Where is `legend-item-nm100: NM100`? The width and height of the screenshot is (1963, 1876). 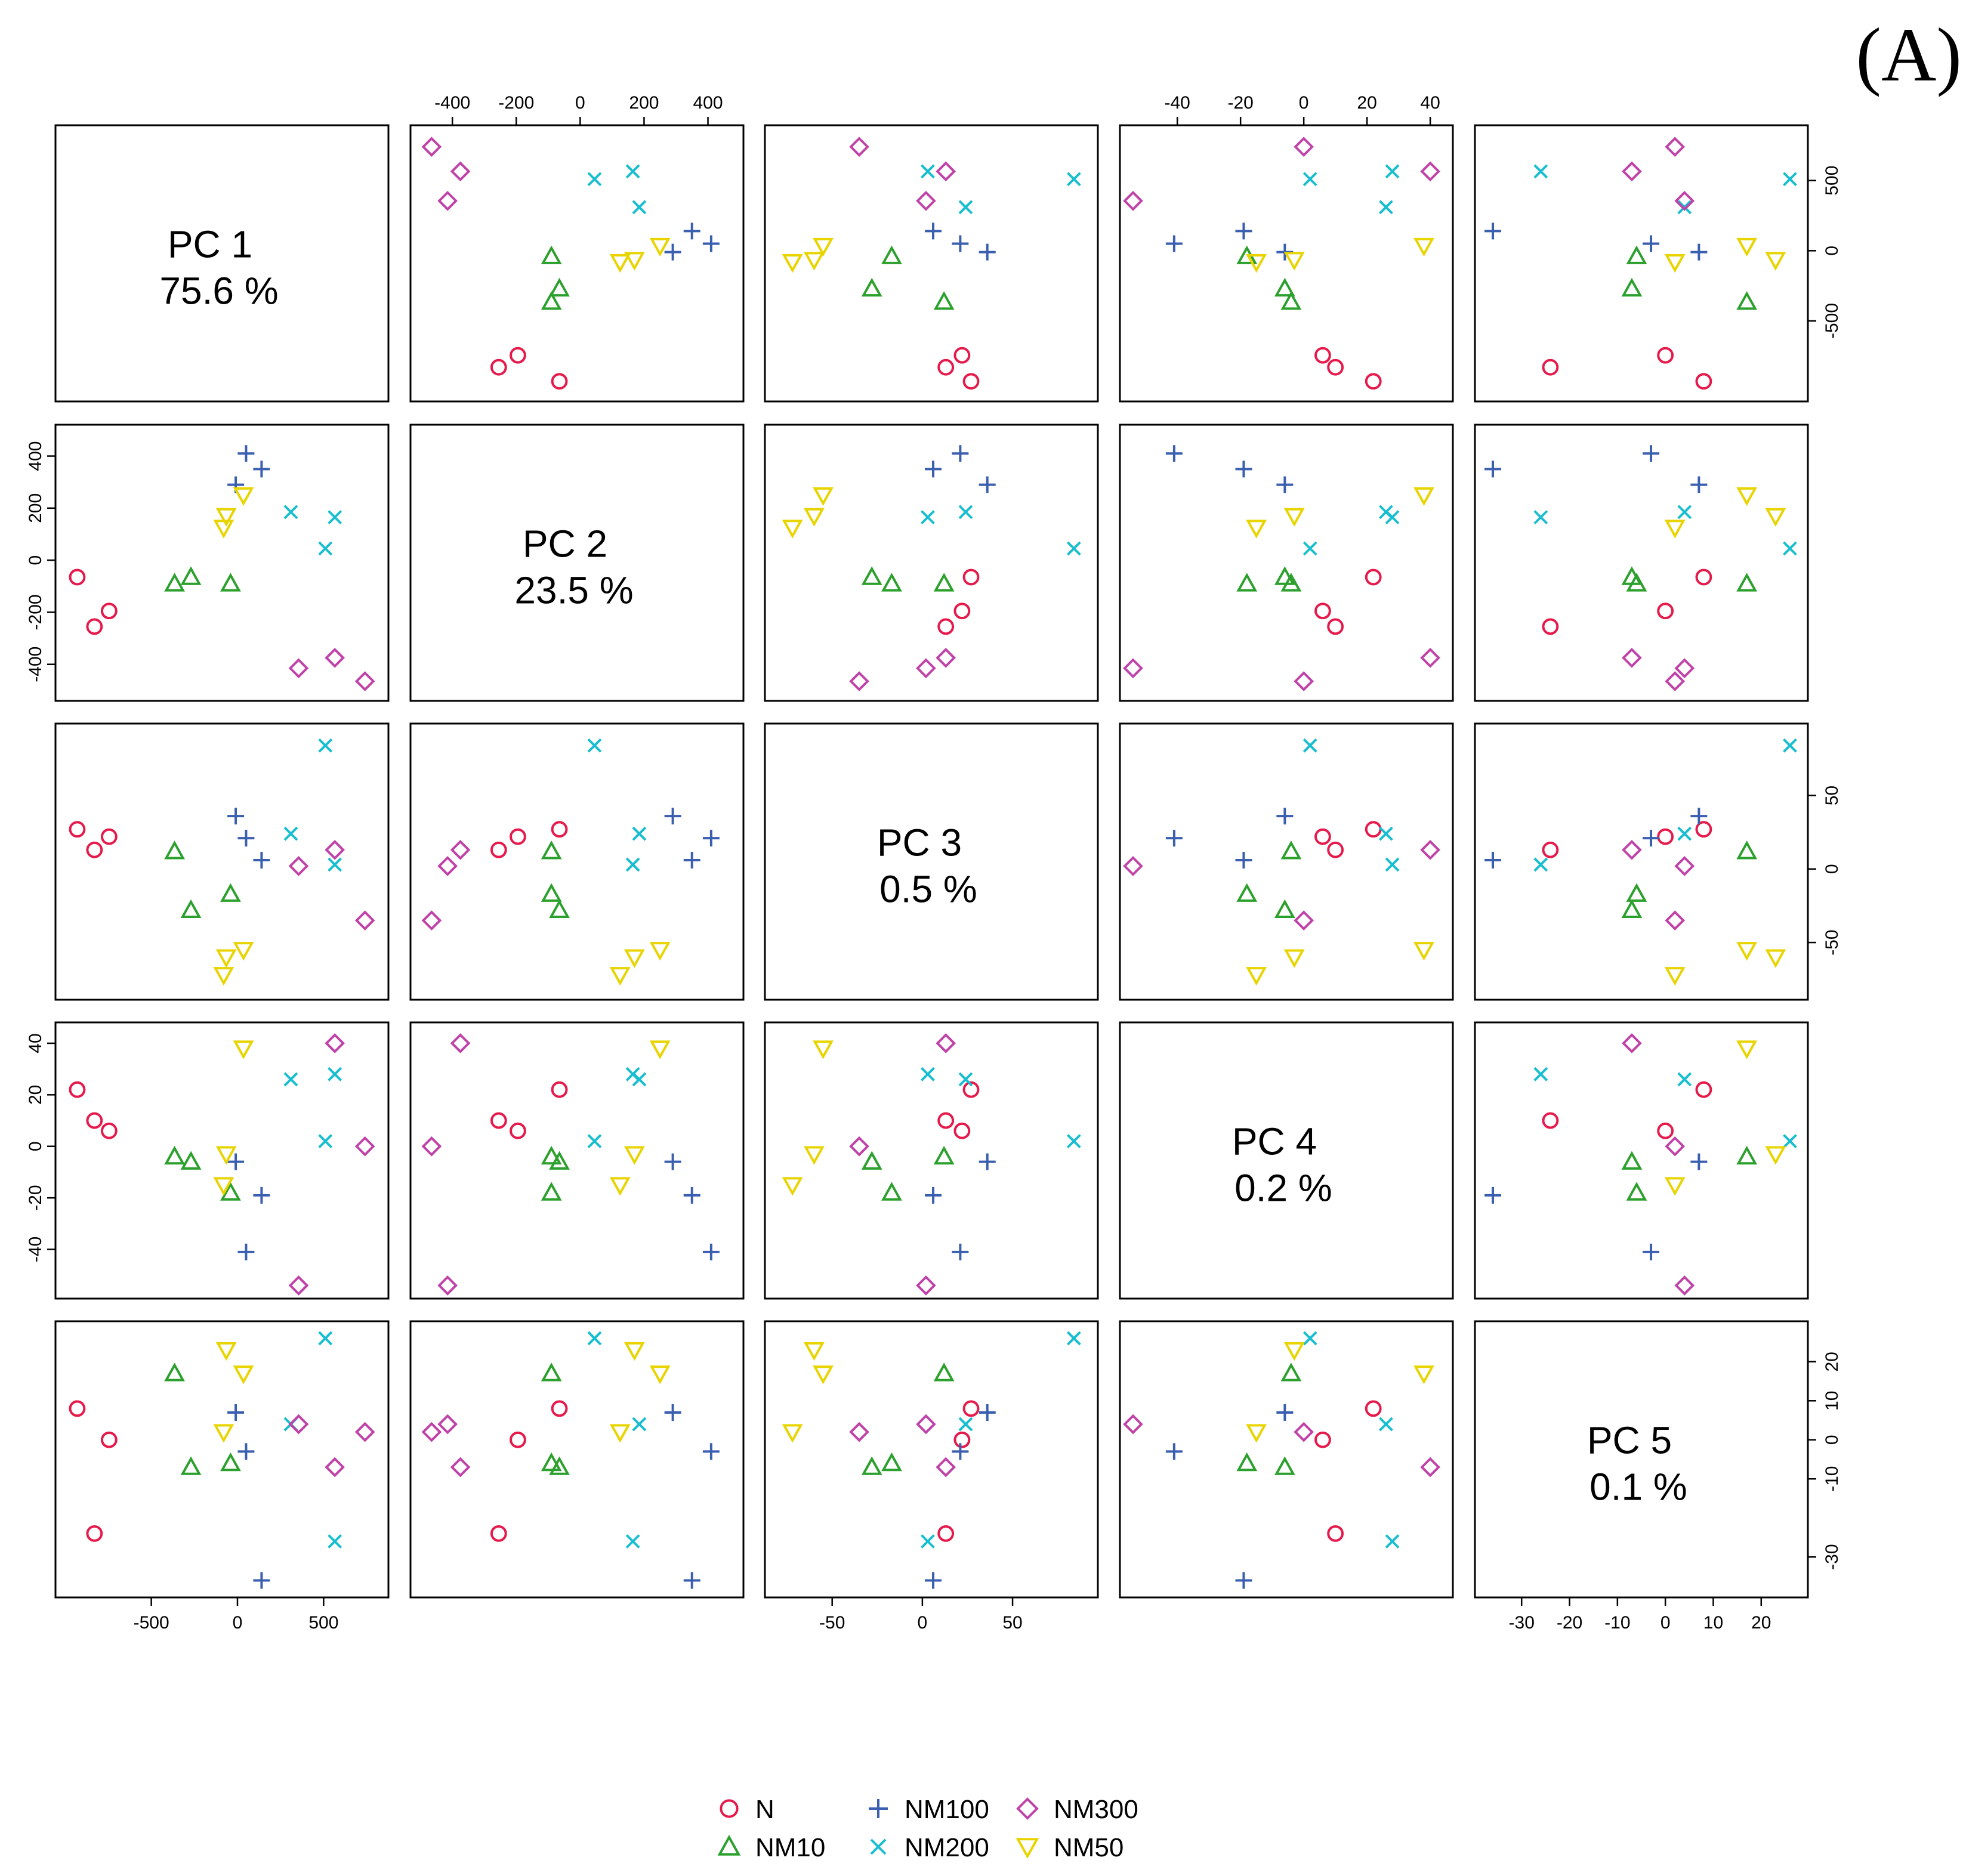 legend-item-nm100: NM100 is located at coordinates (929, 1809).